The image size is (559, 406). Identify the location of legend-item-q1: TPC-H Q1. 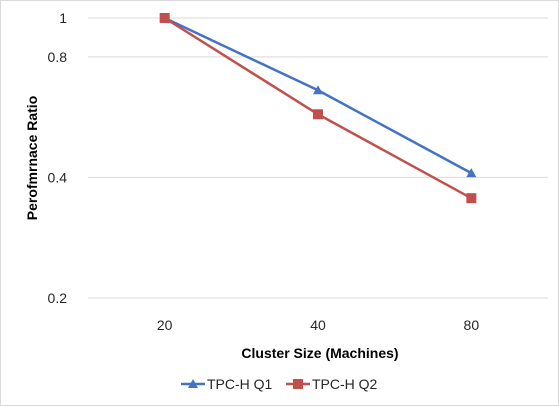
(227, 384).